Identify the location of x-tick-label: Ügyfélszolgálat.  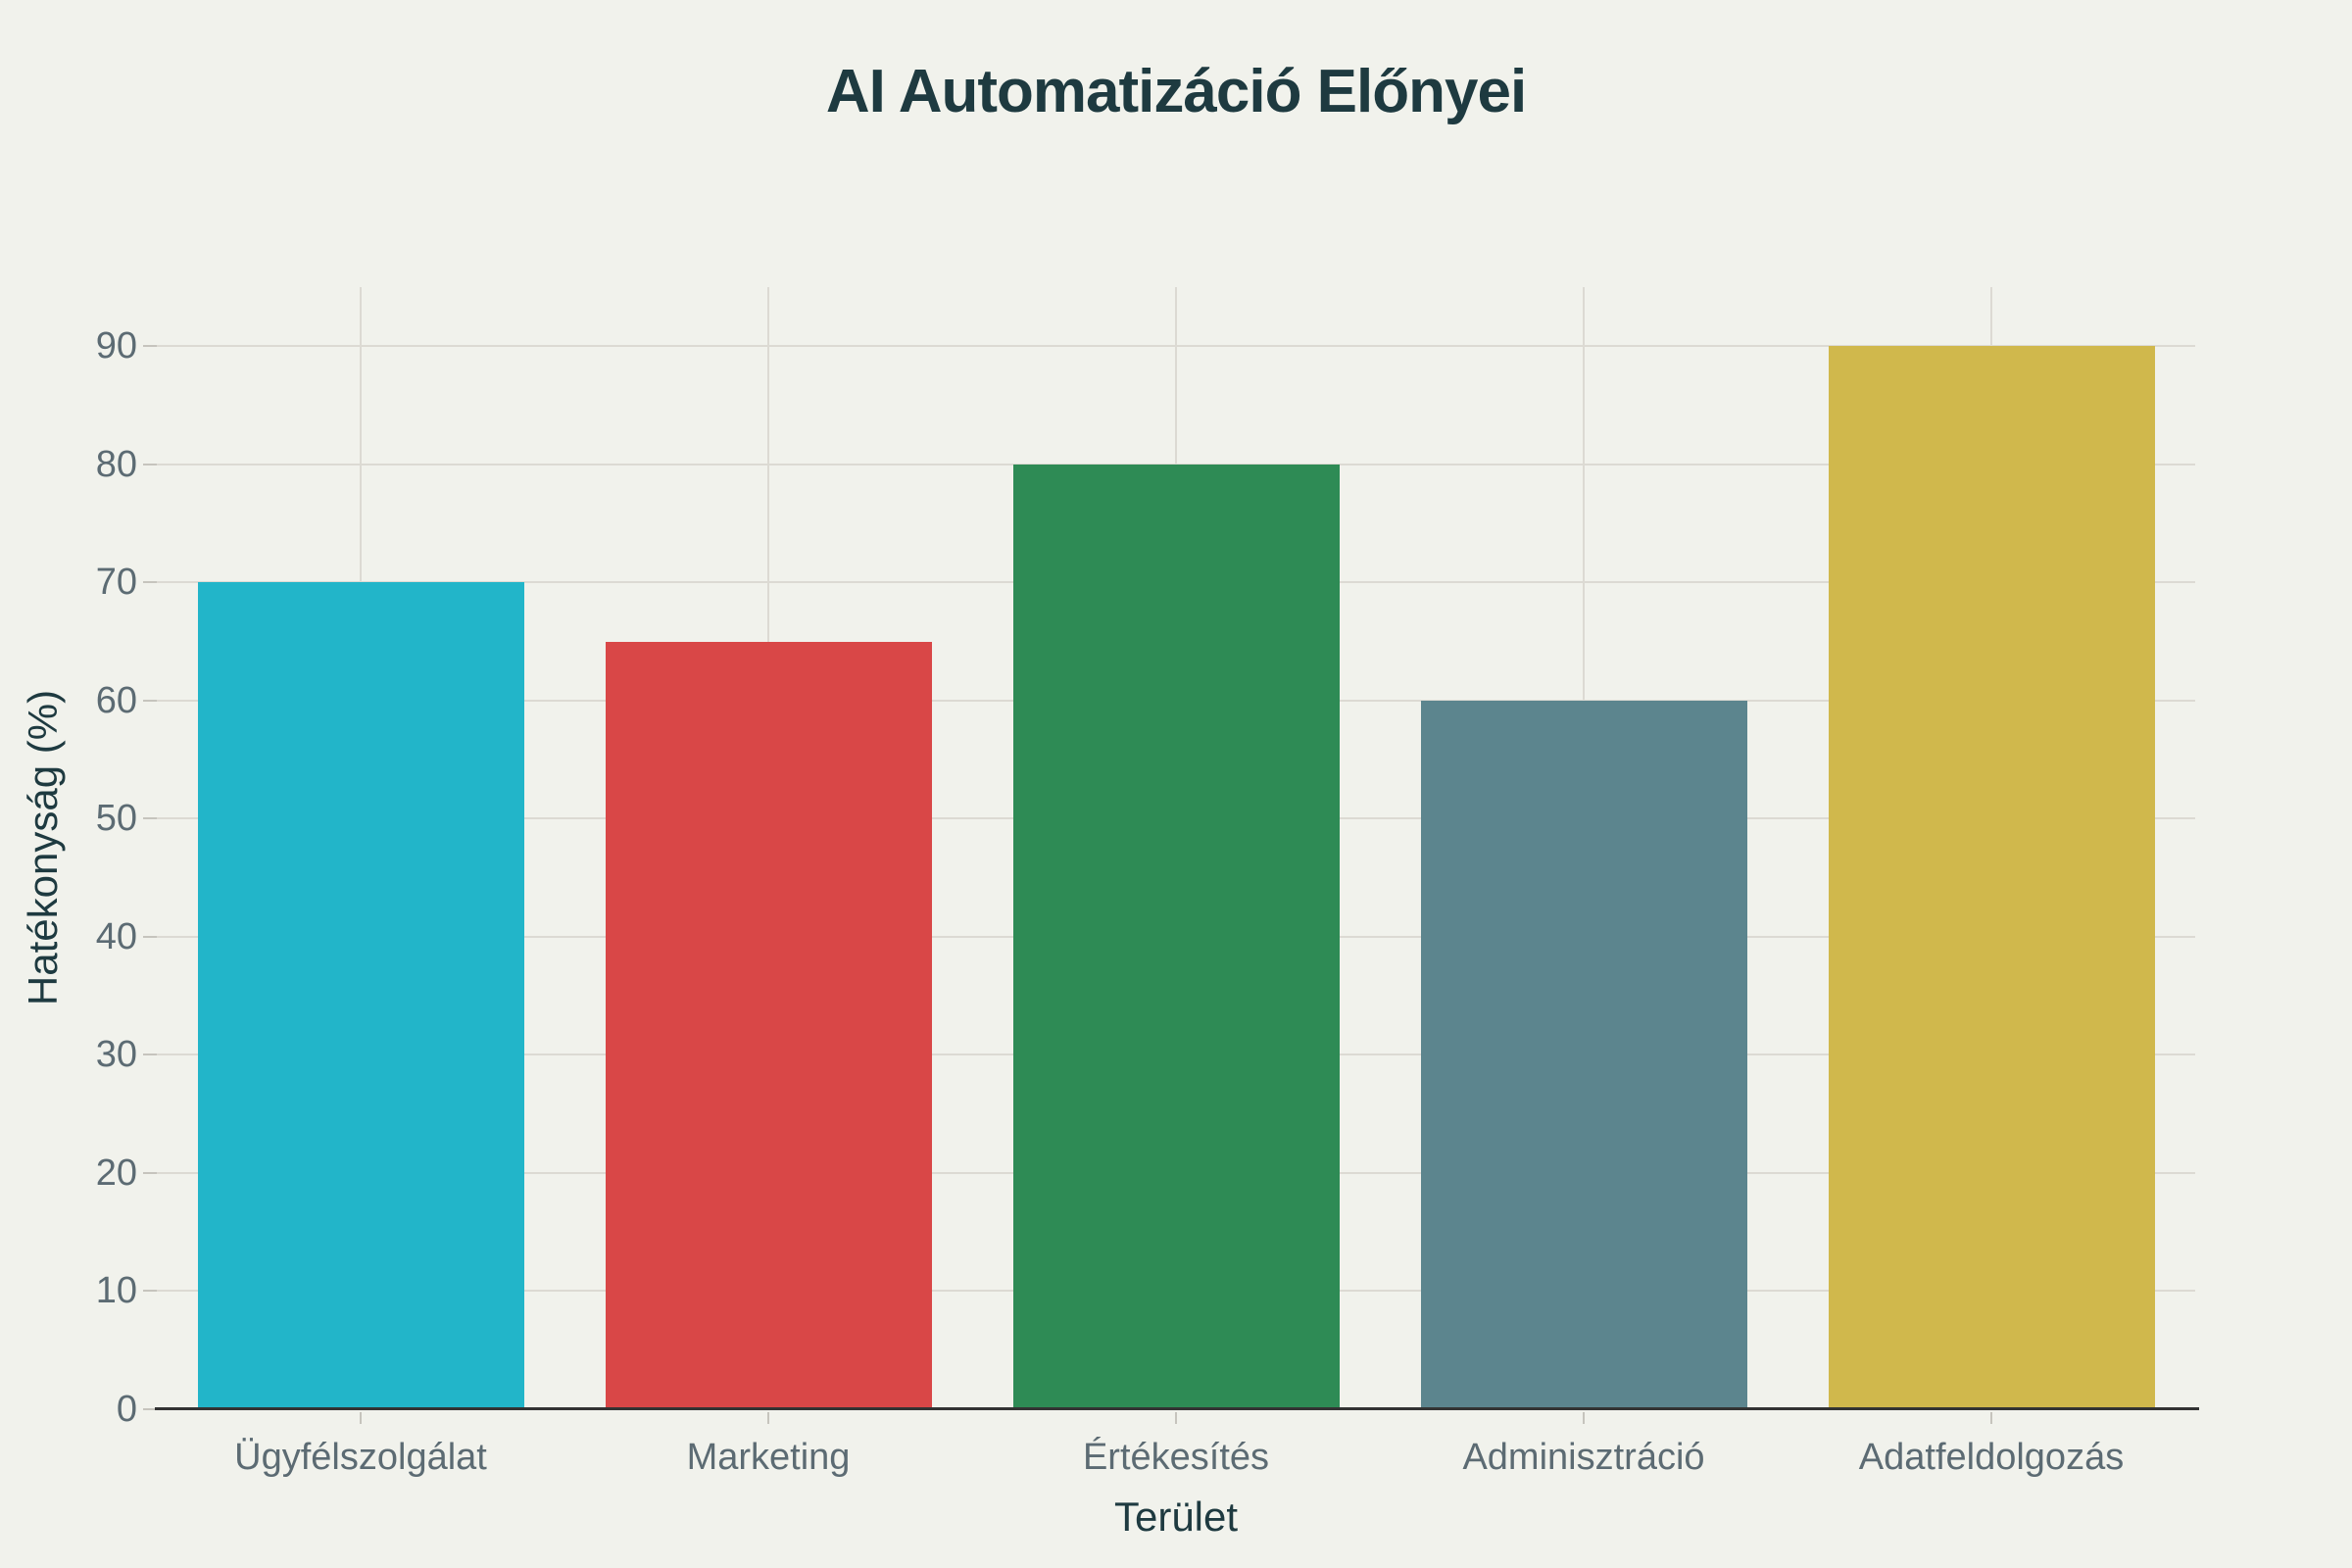
(360, 1457).